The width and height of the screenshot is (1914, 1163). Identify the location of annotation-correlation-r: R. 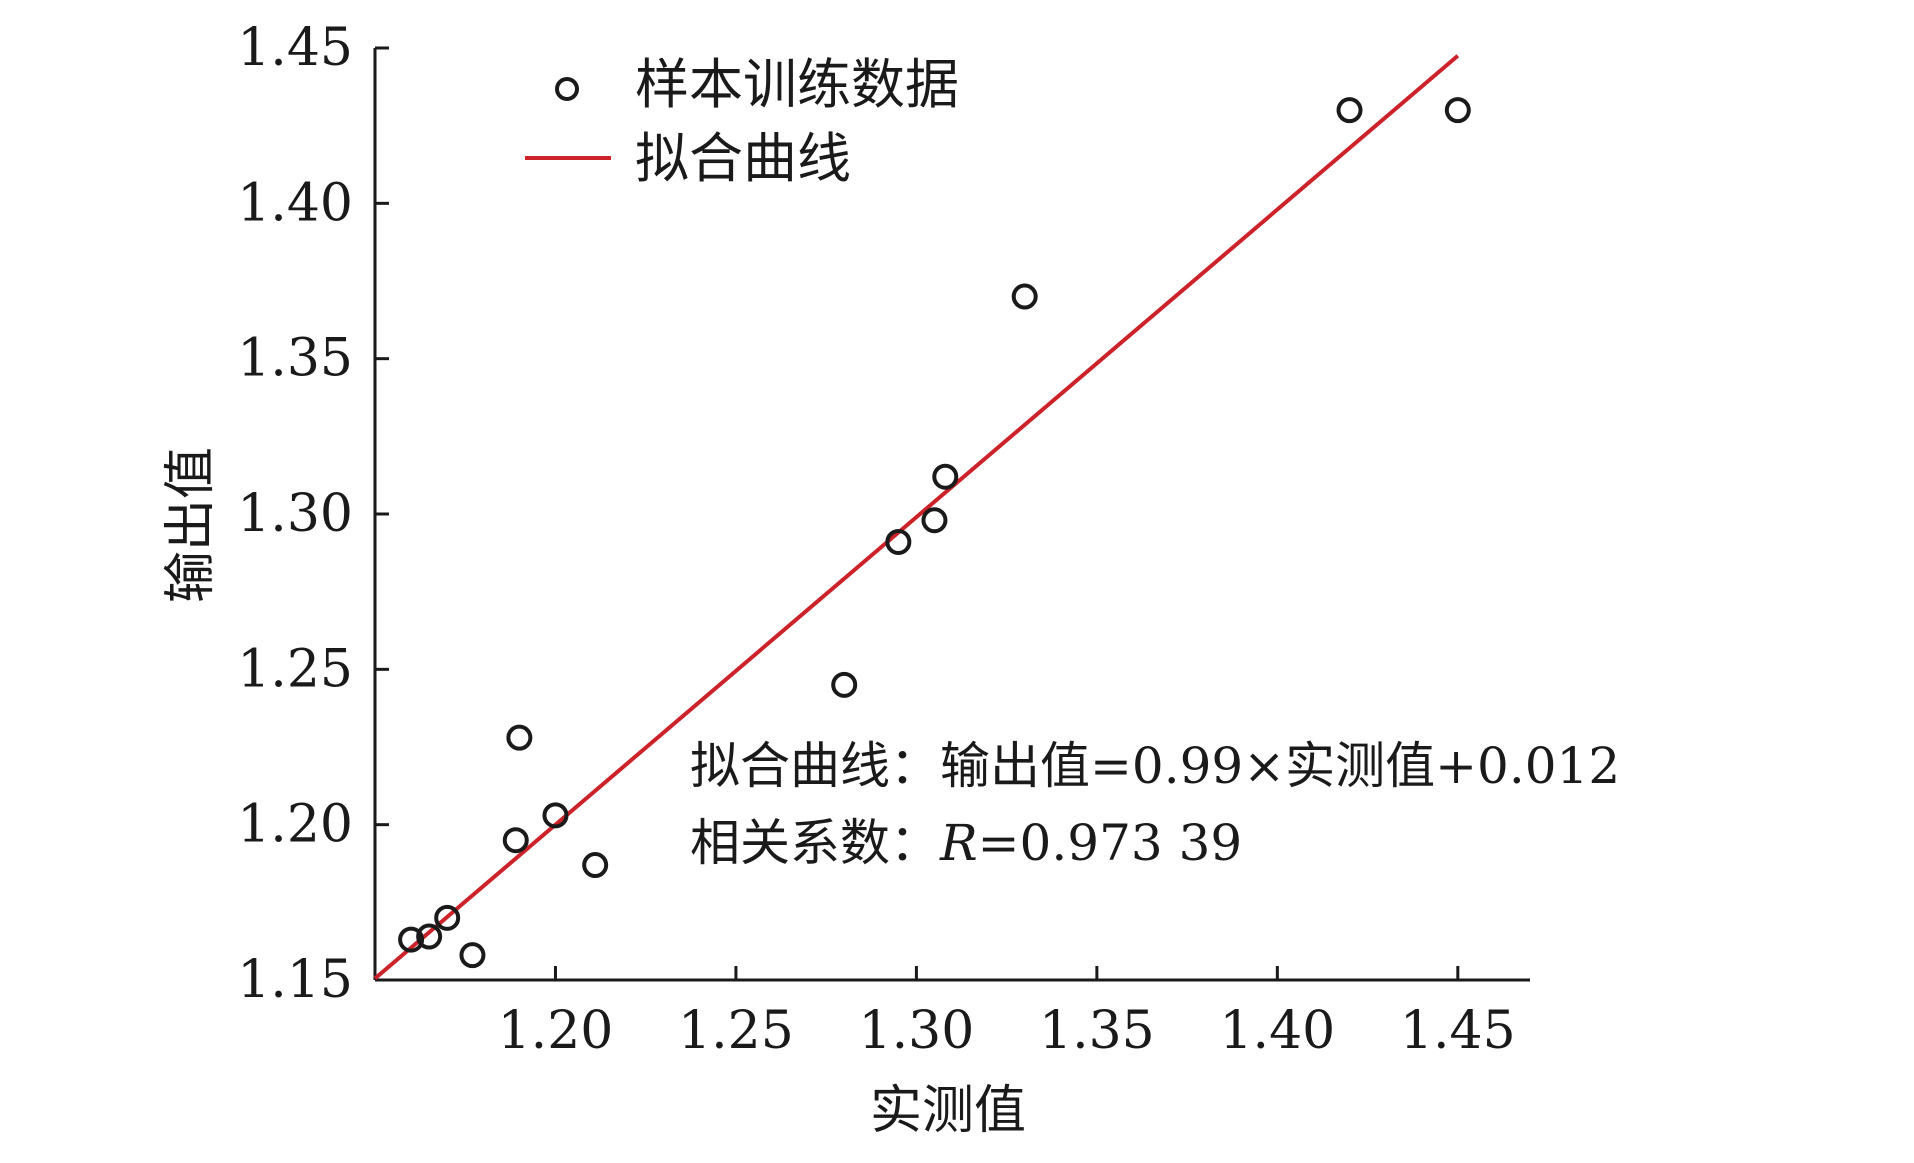
(958, 843).